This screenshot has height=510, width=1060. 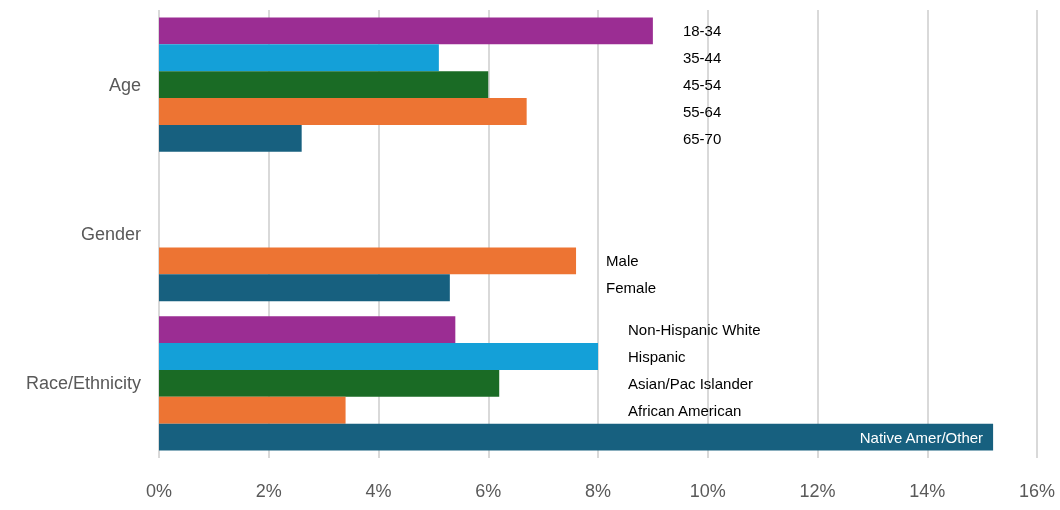 What do you see at coordinates (927, 491) in the screenshot?
I see `x-tick-label: 14%` at bounding box center [927, 491].